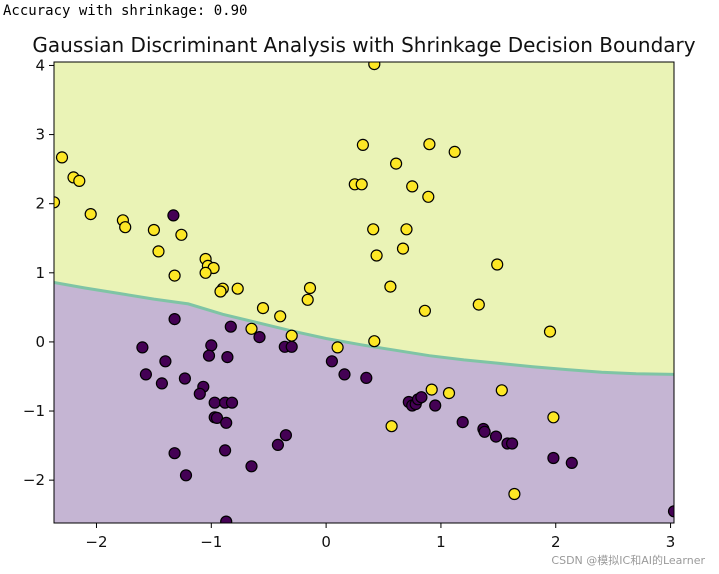  I want to click on y-tick-label: 0, so click(40, 342).